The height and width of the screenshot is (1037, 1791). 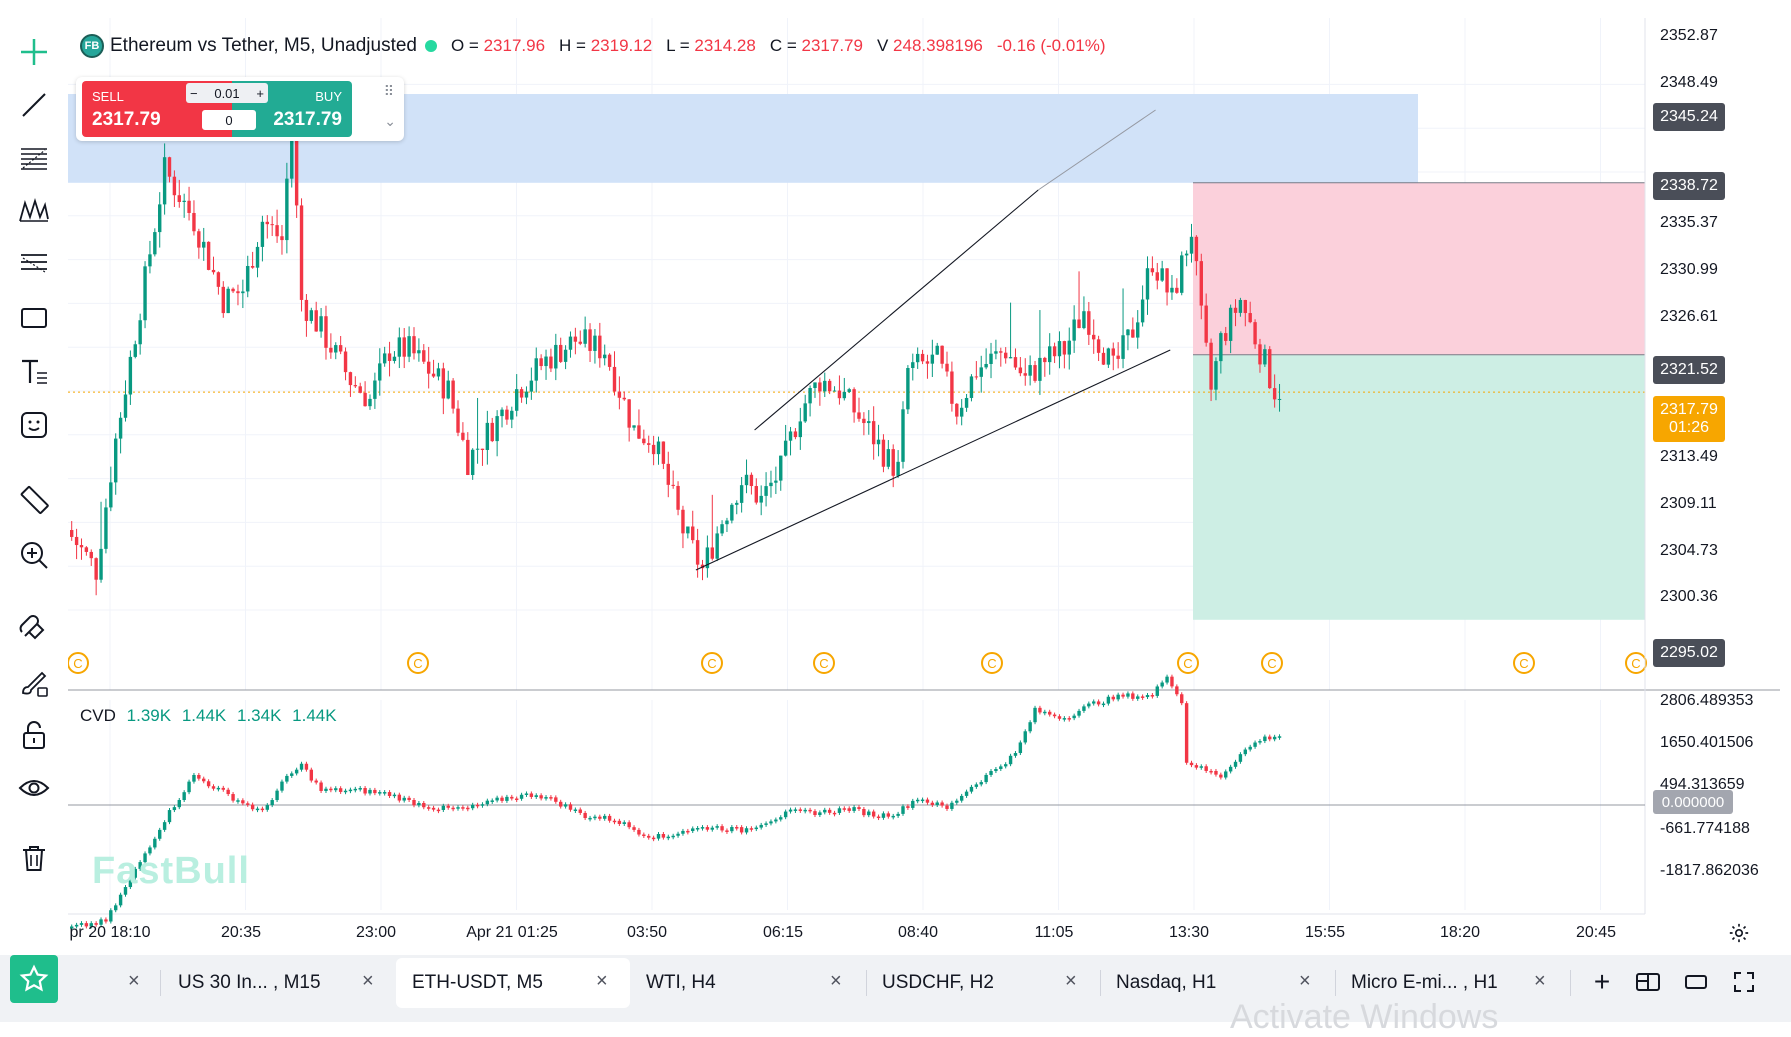 What do you see at coordinates (1689, 653) in the screenshot?
I see `take-profit-price-badge: 2295.02` at bounding box center [1689, 653].